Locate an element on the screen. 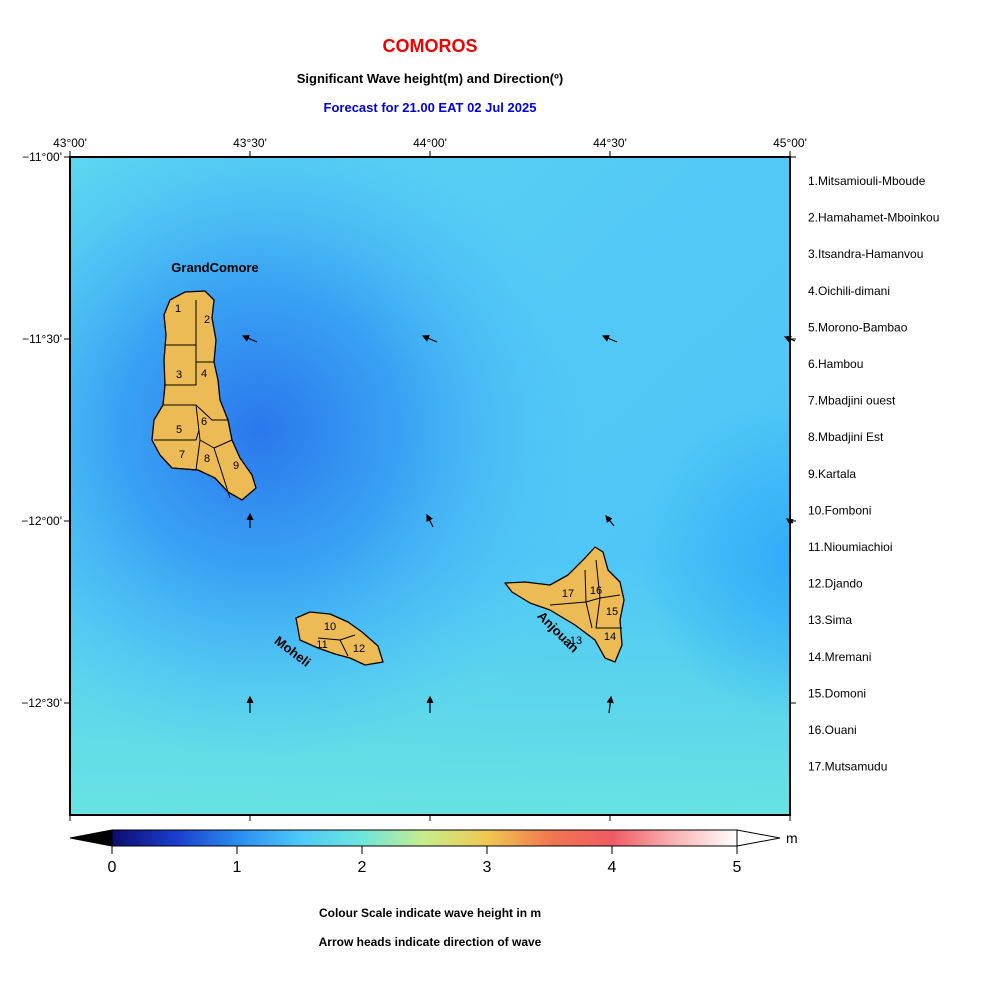 This screenshot has height=1005, width=1000. lat-label: −11°00' is located at coordinates (42, 157).